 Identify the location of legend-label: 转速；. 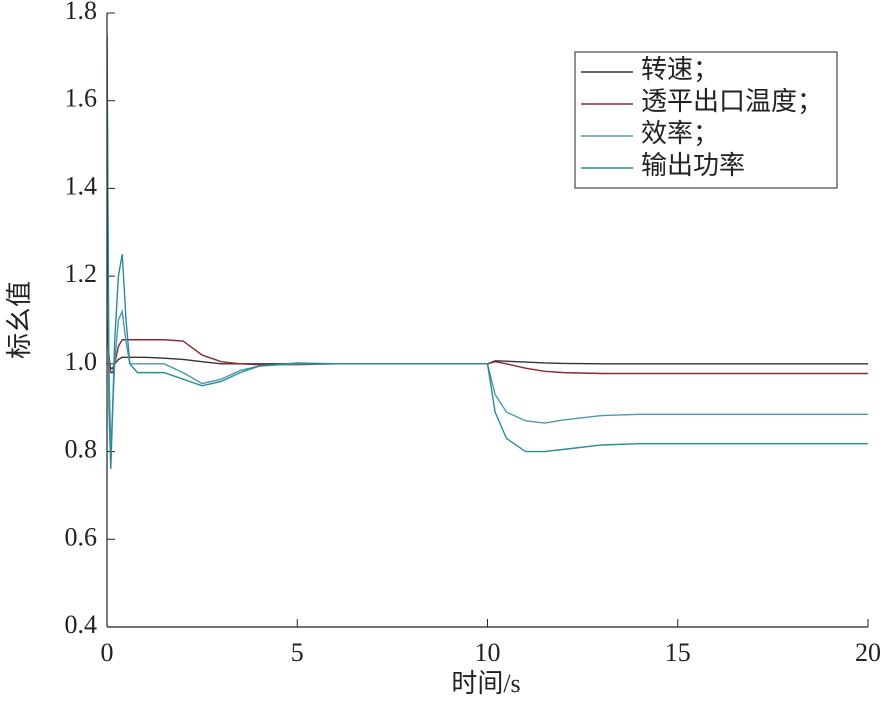
(680, 69).